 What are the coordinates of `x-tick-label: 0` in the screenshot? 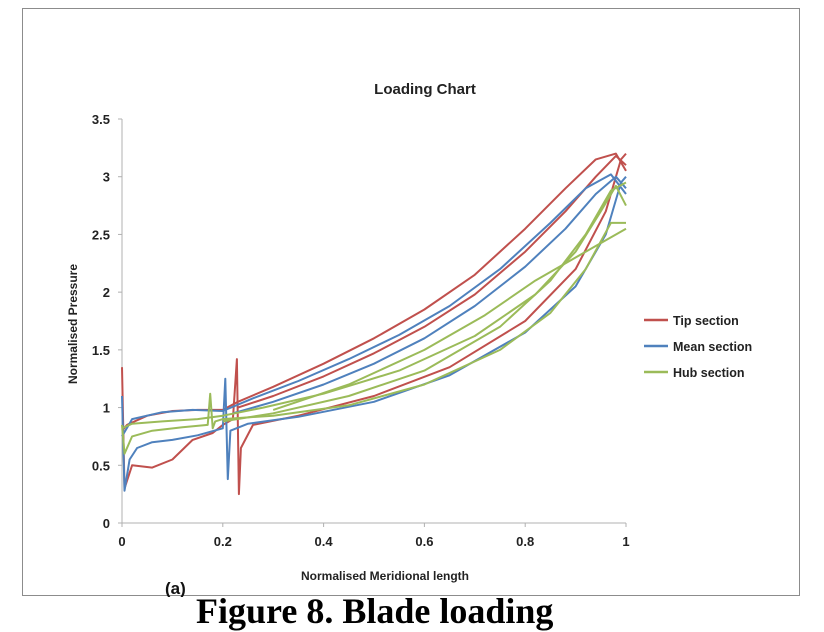 It's located at (121, 541).